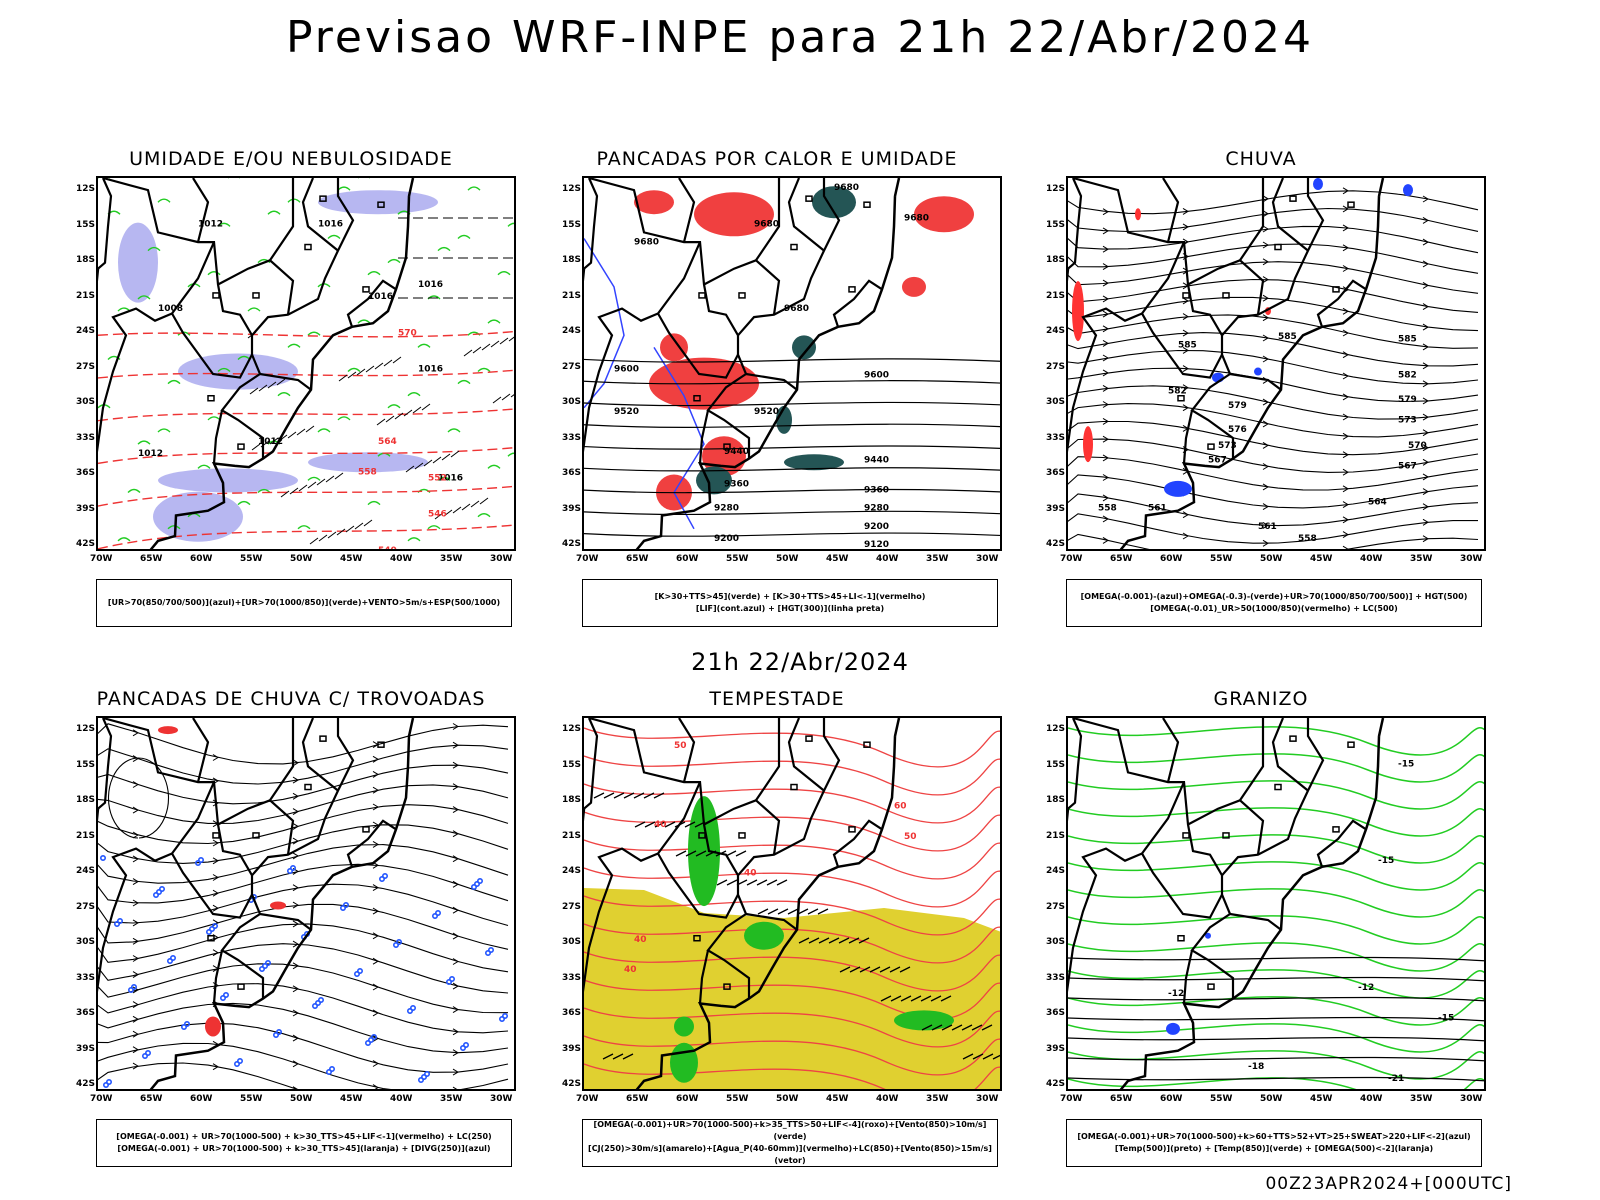 This screenshot has width=1600, height=1200. Describe the element at coordinates (1407, 420) in the screenshot. I see `contour-label: 573` at that location.